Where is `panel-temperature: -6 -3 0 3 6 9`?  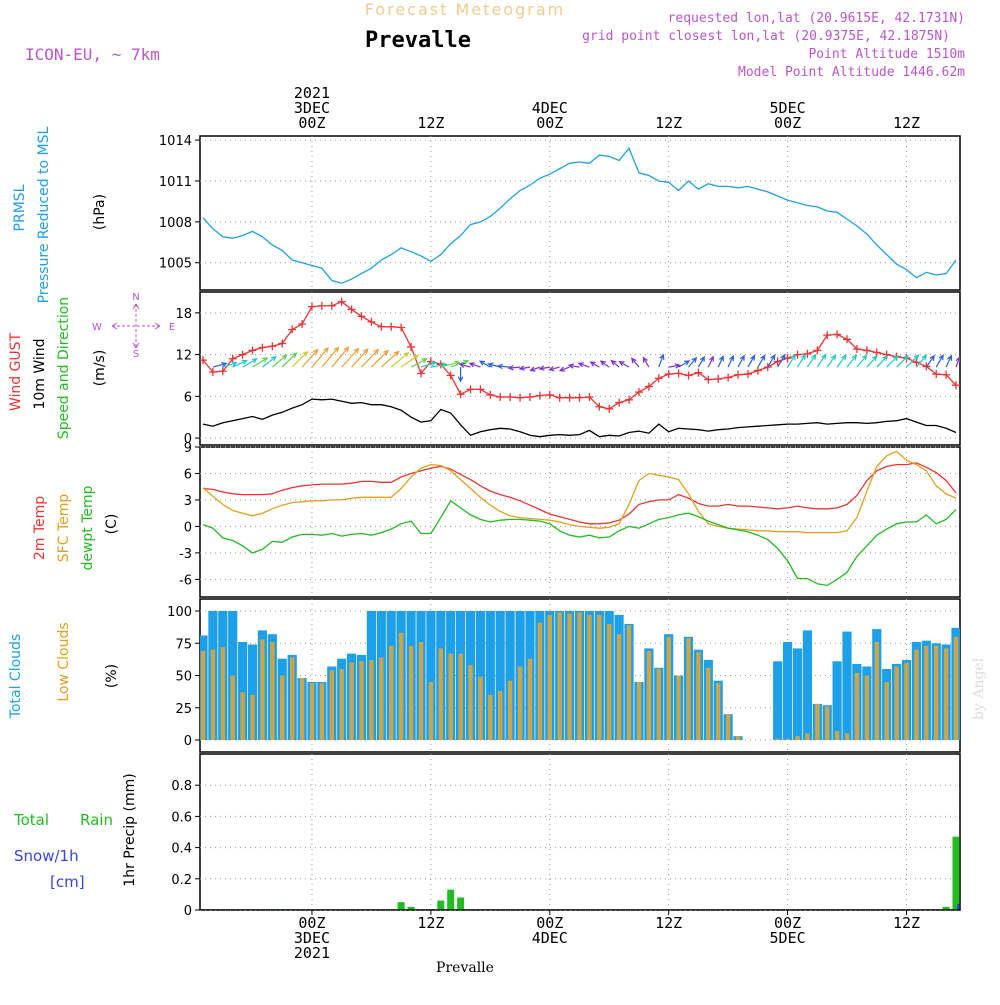 panel-temperature: -6 -3 0 3 6 9 is located at coordinates (570, 519).